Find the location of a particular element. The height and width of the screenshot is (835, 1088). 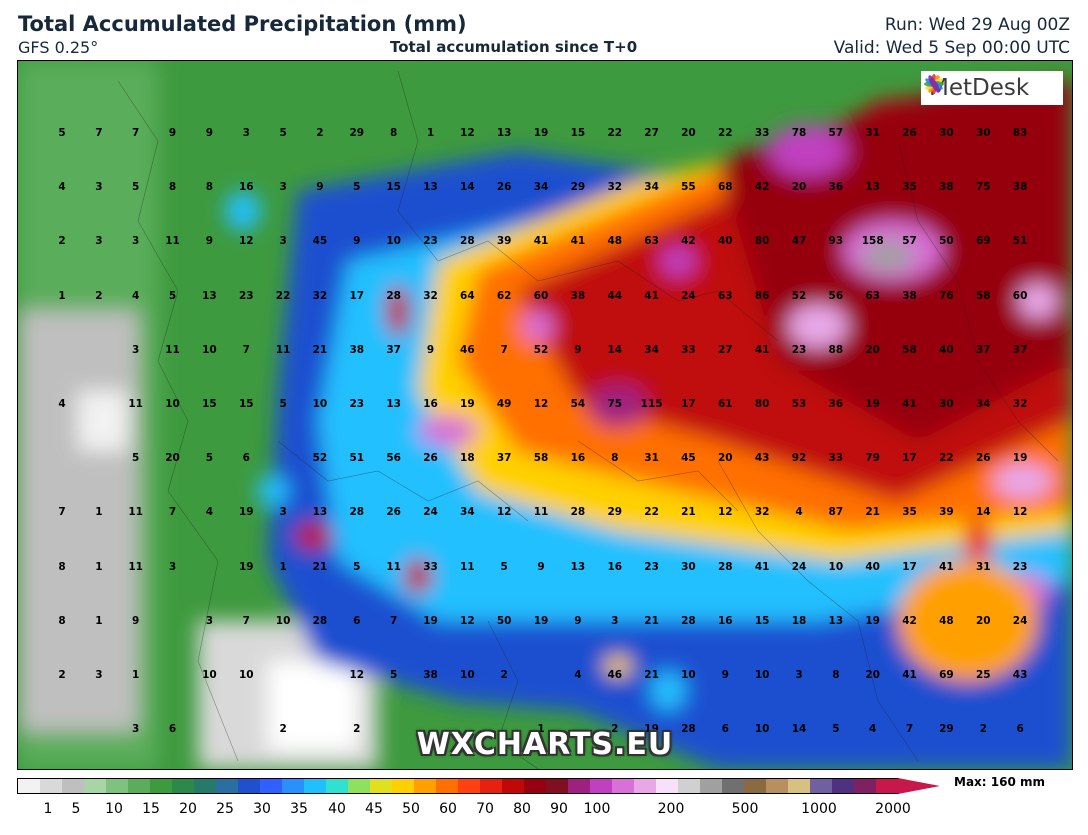

grid-value: 63 is located at coordinates (872, 295).